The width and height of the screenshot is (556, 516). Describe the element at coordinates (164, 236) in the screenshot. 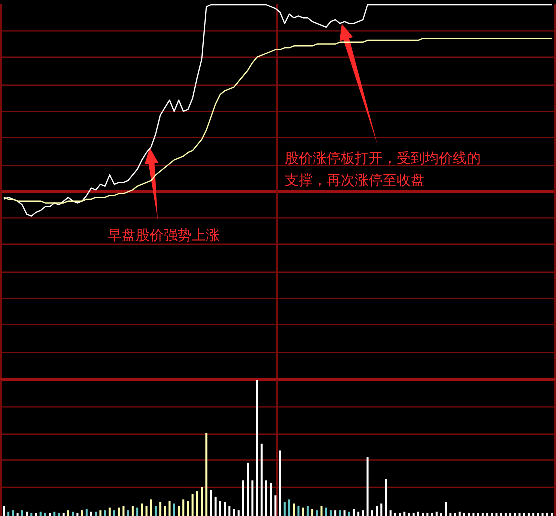

I see `text: 早盘股价强势上涨` at that location.